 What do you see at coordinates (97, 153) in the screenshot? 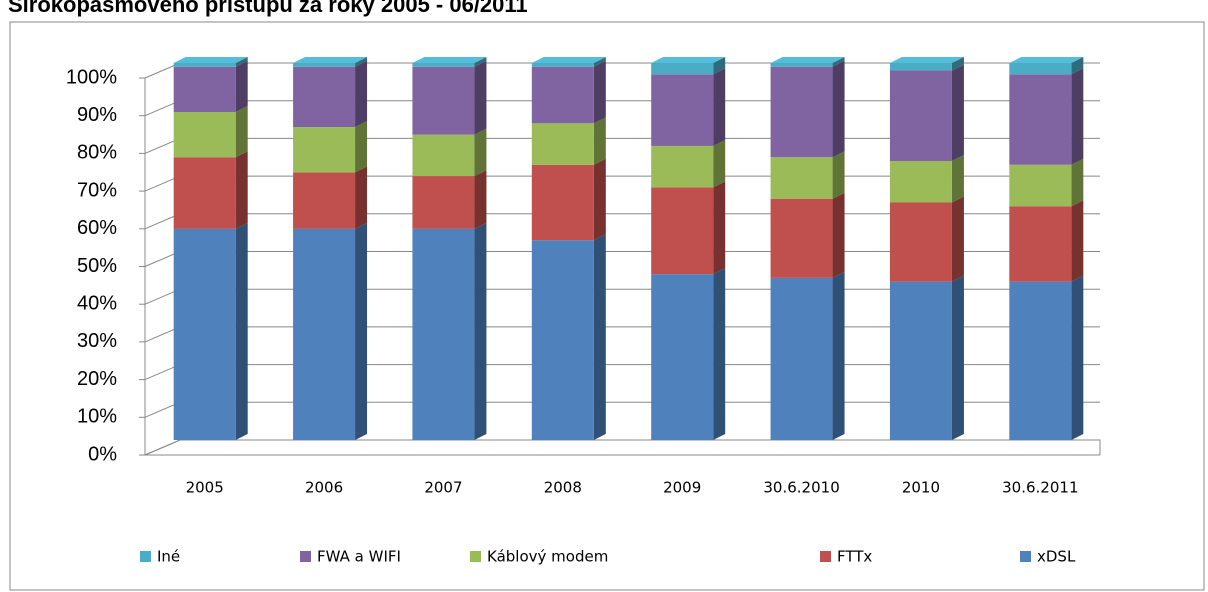
I see `y-tick-label: 80%` at bounding box center [97, 153].